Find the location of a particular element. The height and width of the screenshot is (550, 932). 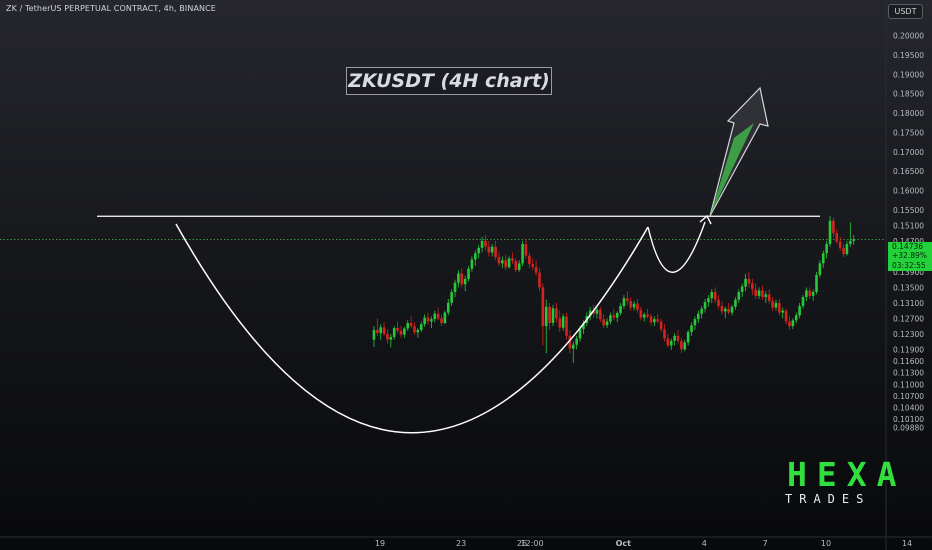

retest-curve is located at coordinates (676, 247).